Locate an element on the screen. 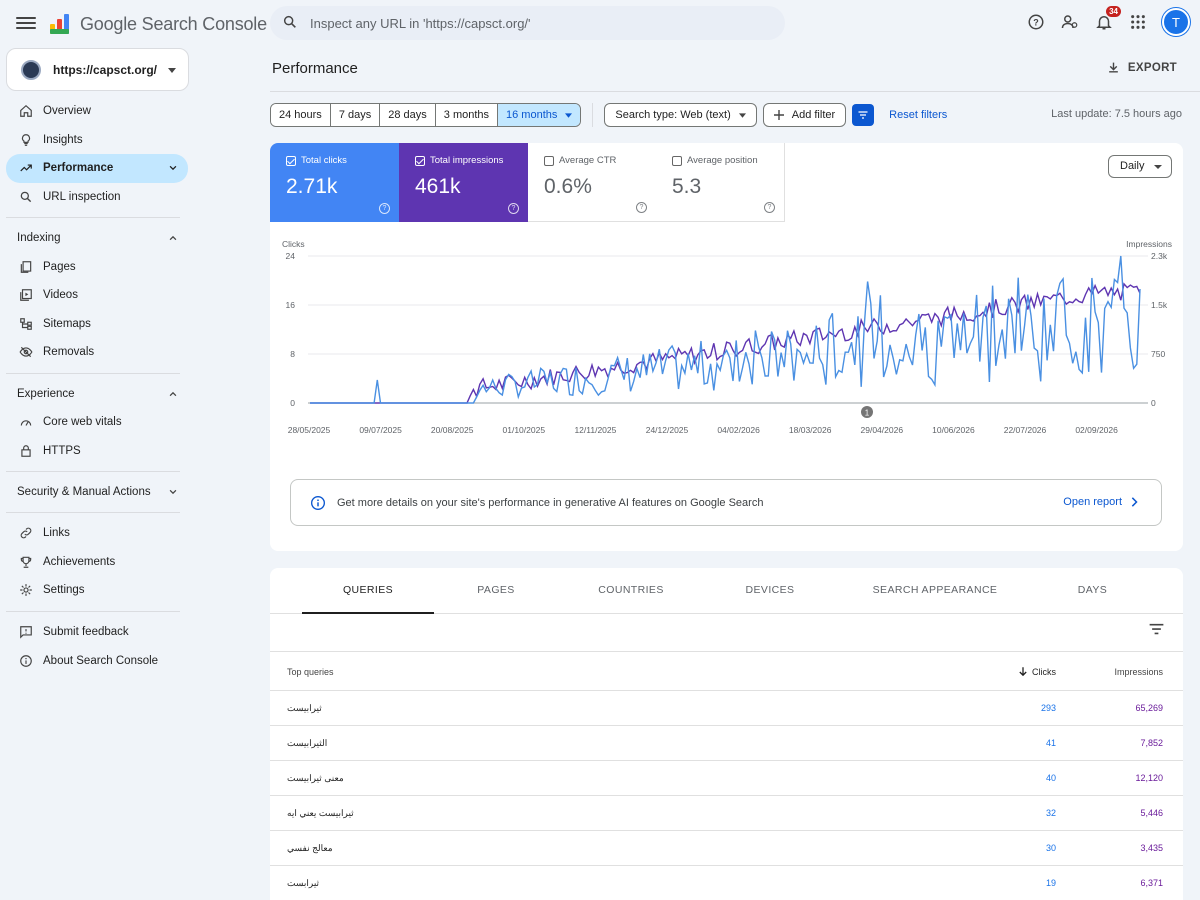 The image size is (1200, 900). property-selector: https://capsct.org/ is located at coordinates (97, 69).